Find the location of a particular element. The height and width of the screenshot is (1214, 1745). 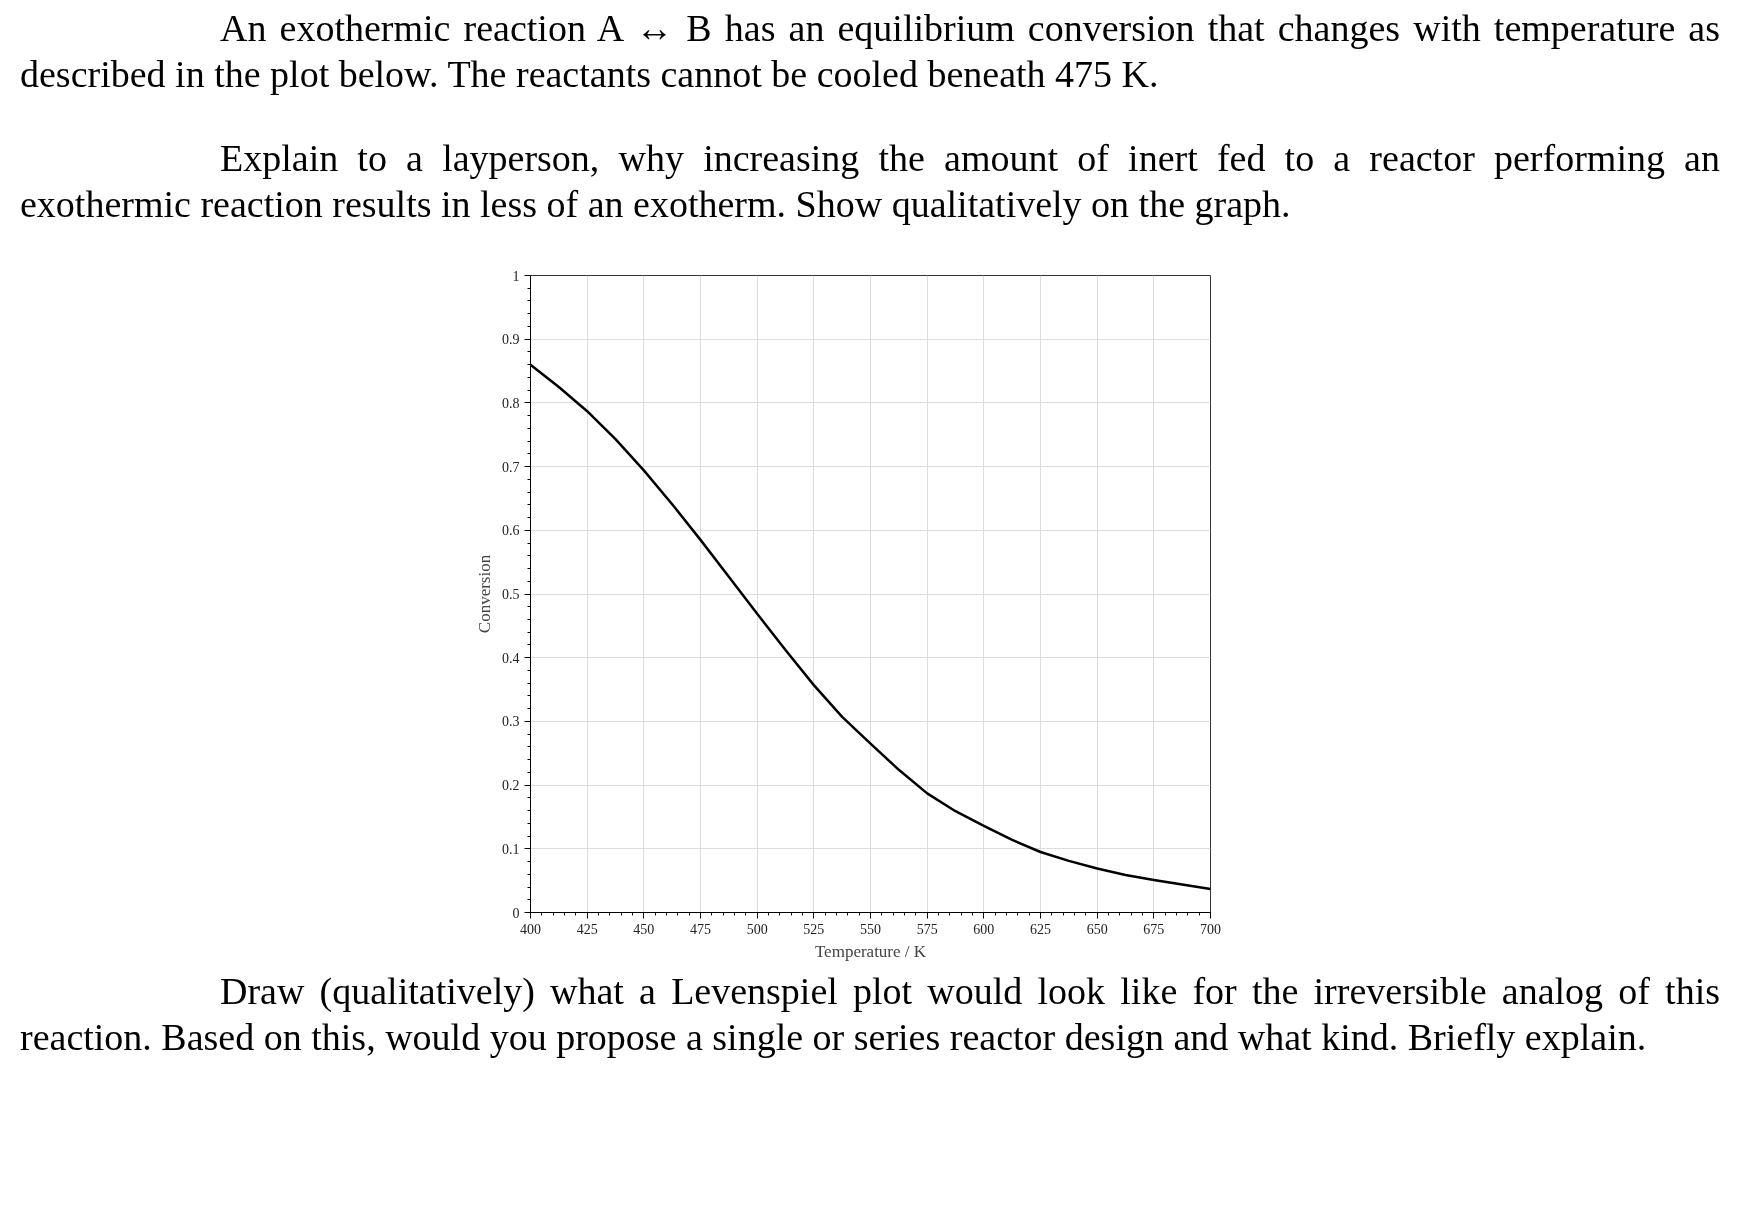

x-tick-label: 425 is located at coordinates (587, 929).